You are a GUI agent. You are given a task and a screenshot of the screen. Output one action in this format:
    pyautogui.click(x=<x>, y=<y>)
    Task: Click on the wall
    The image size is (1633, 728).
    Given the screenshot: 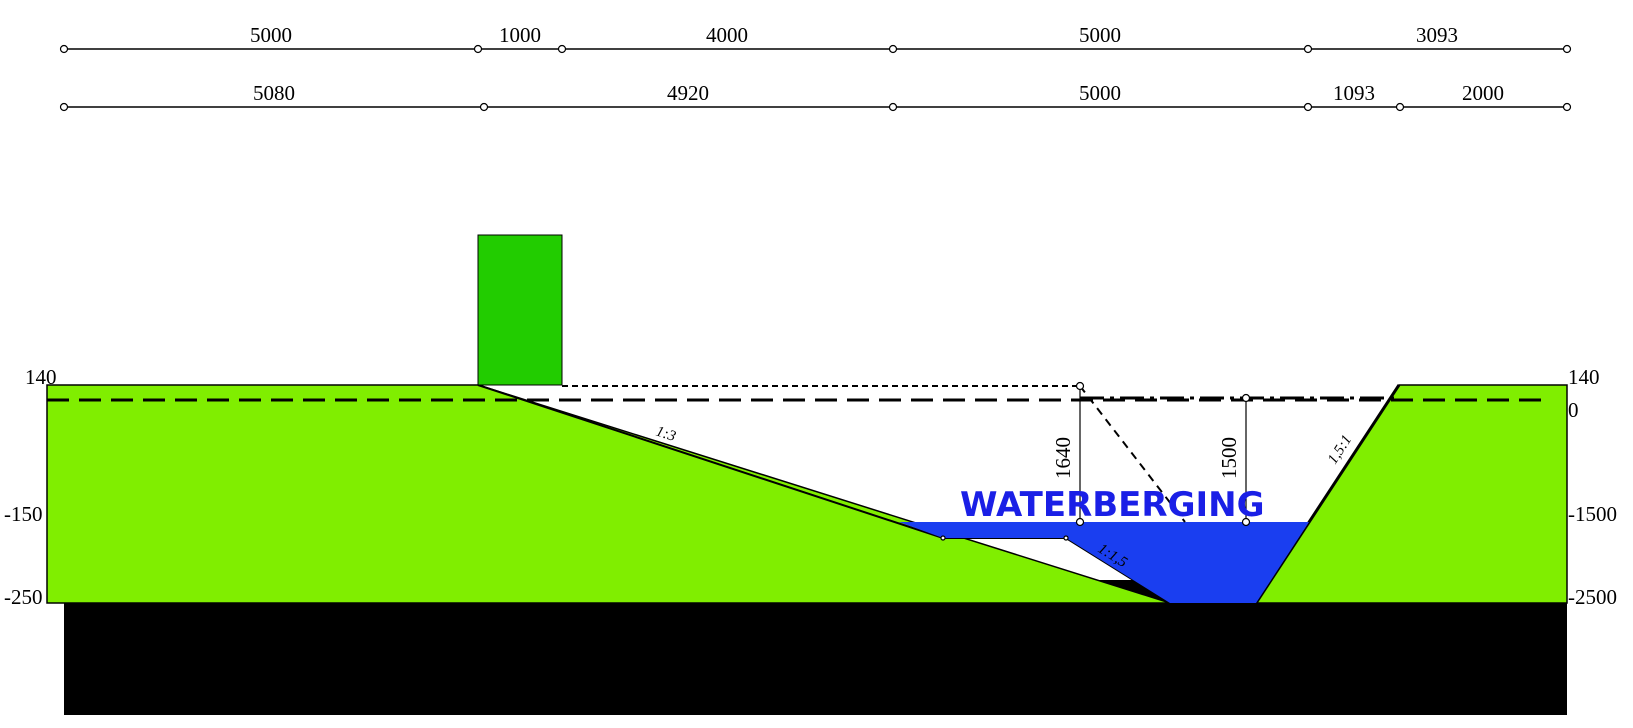 What is the action you would take?
    pyautogui.click(x=520, y=310)
    